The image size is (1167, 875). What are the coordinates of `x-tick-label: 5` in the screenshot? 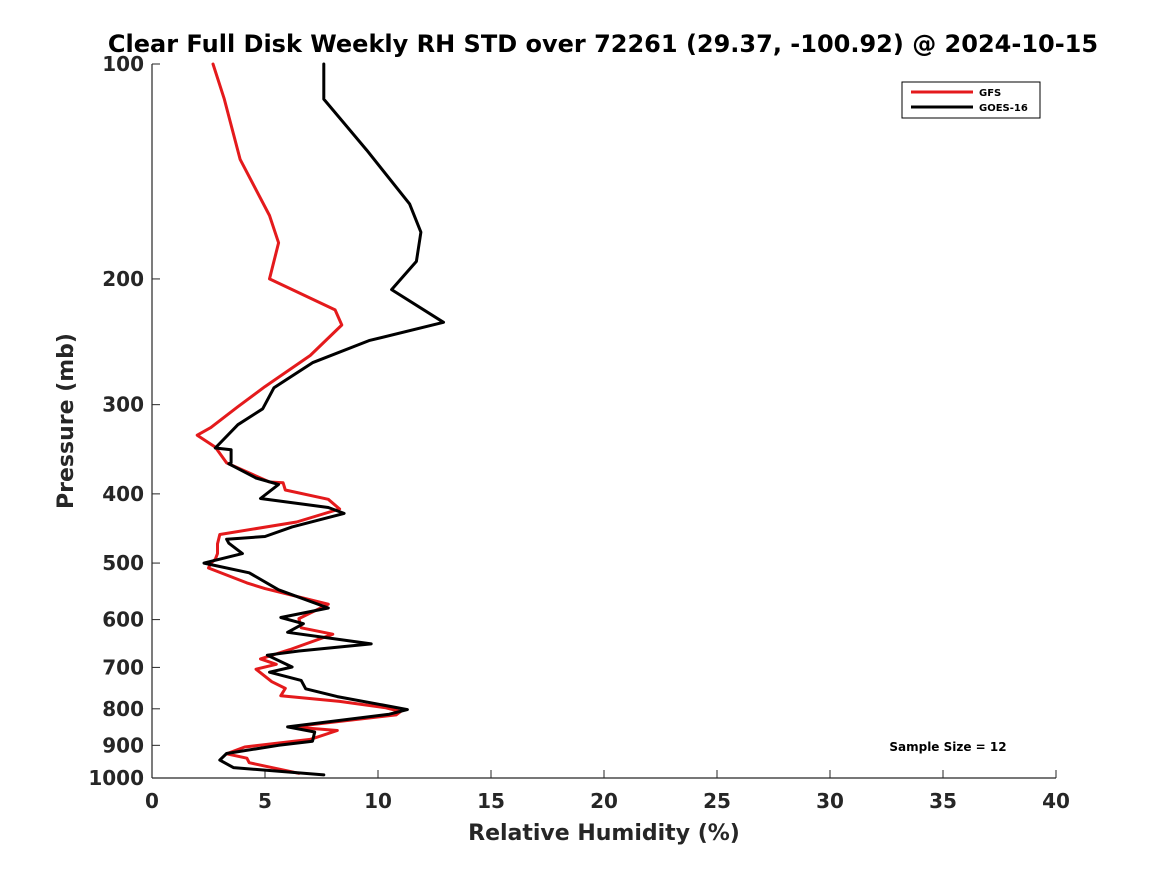 It's located at (265, 801).